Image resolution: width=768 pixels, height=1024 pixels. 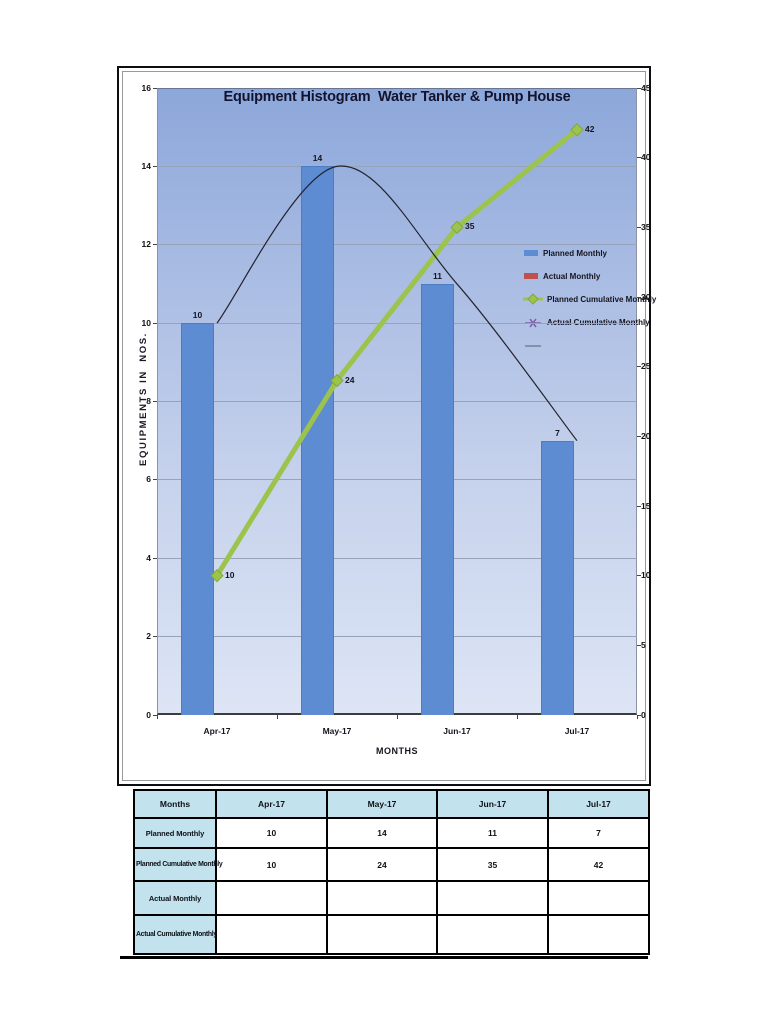 What do you see at coordinates (382, 804) in the screenshot?
I see `table-header-cell: May-17` at bounding box center [382, 804].